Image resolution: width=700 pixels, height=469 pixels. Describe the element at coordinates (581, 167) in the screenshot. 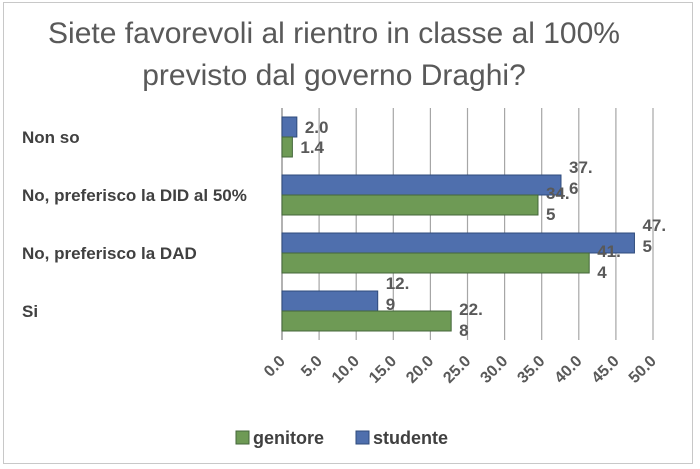

I see `data-label-studente: 37.` at that location.